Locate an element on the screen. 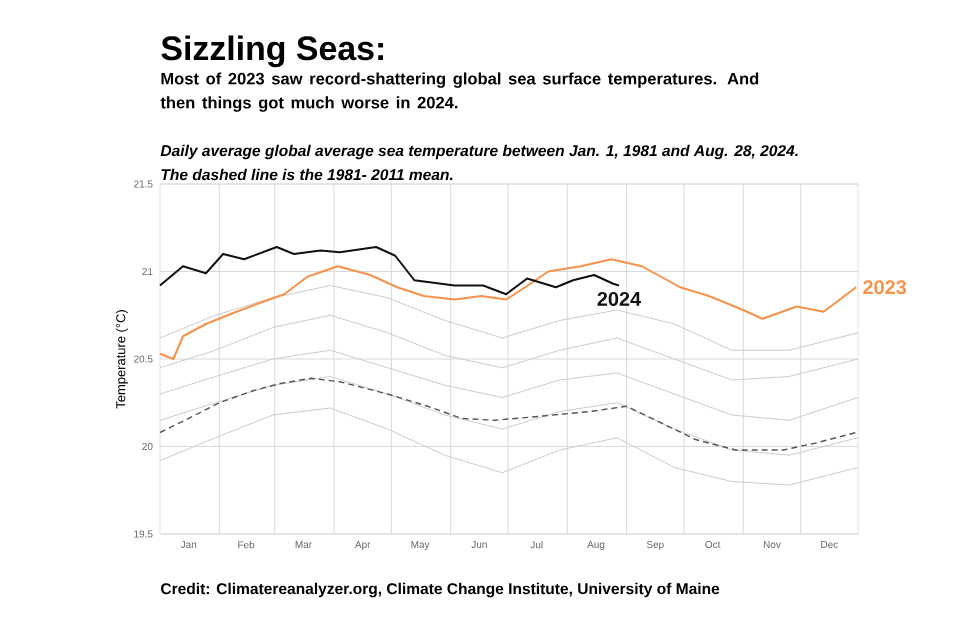  chart-title: Sizzling Seas: is located at coordinates (272, 51).